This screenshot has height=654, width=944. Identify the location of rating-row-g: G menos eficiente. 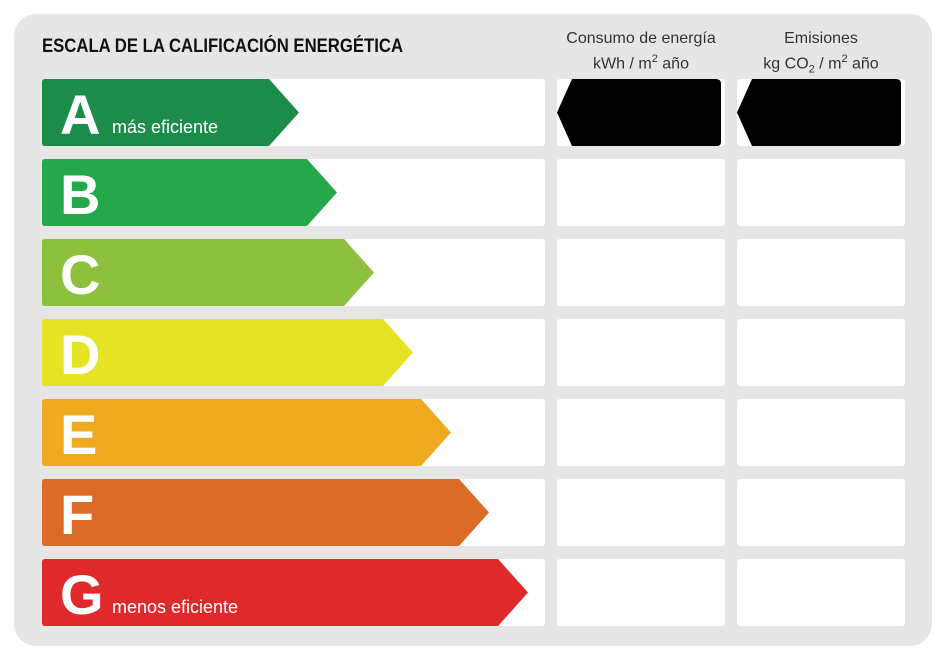
(293, 592).